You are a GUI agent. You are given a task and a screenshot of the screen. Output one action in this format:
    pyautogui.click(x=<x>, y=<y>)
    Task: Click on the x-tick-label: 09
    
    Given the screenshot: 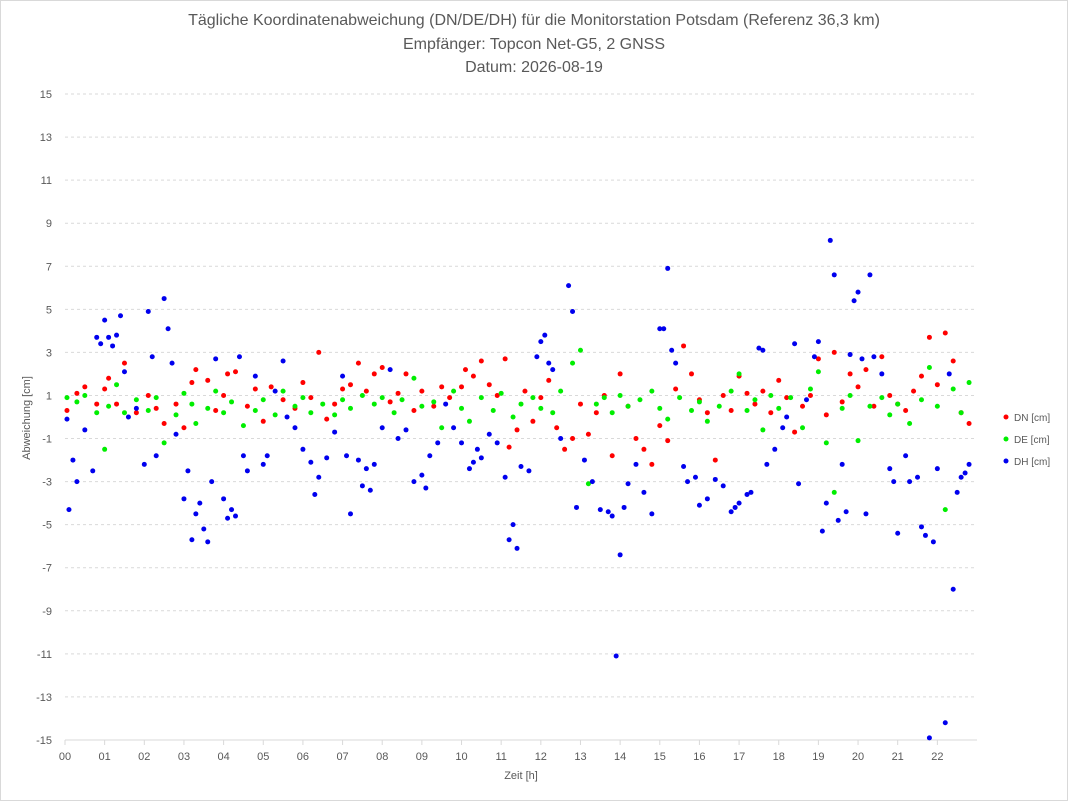 What is the action you would take?
    pyautogui.click(x=422, y=757)
    